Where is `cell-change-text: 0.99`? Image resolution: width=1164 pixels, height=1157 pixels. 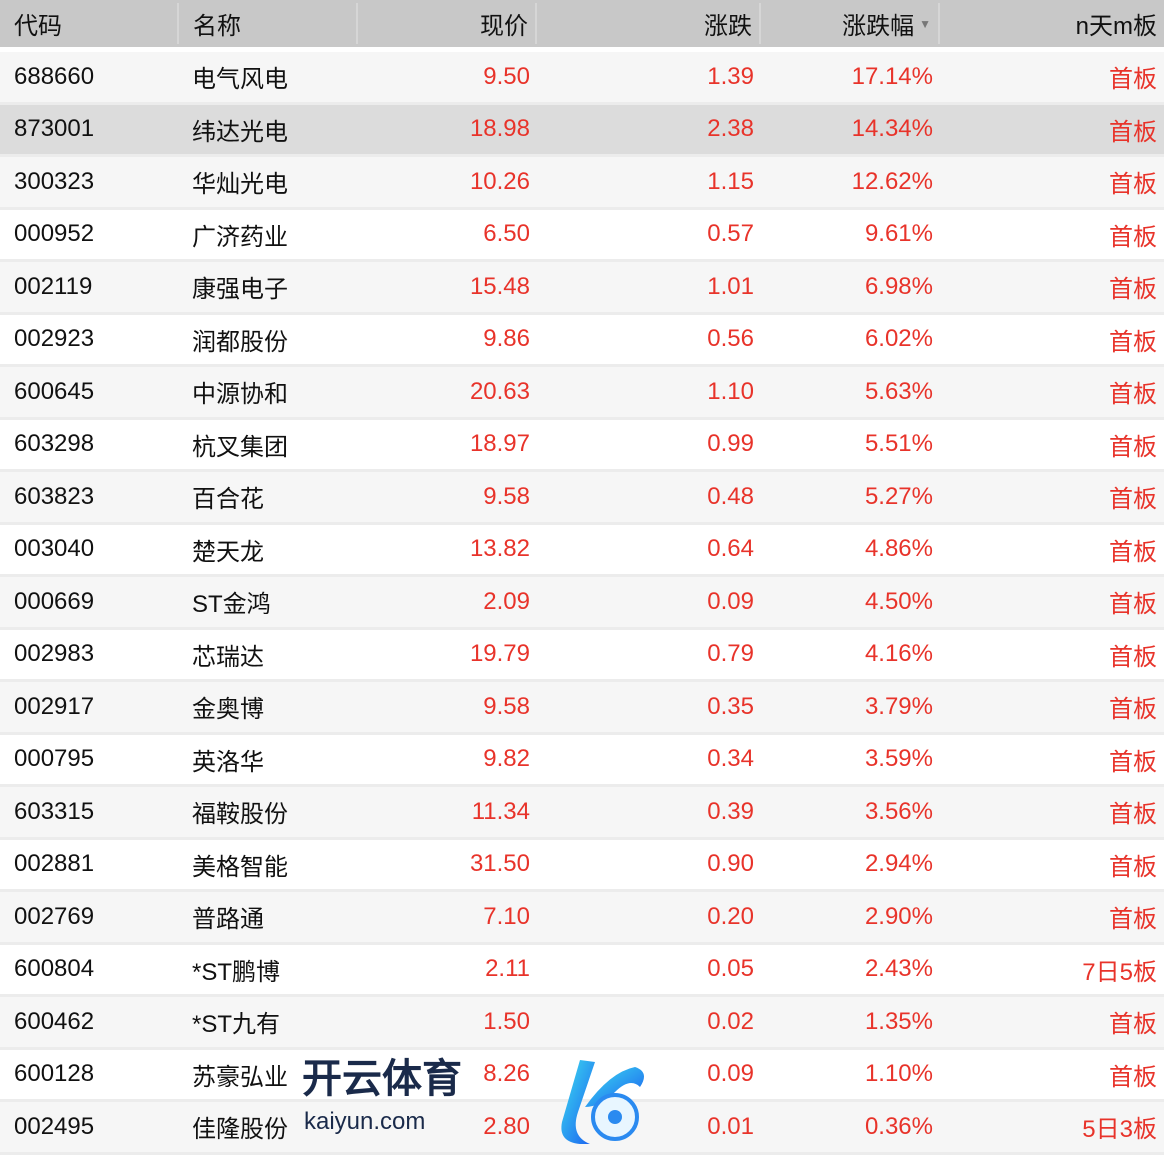
cell-change-text: 0.99 is located at coordinates (730, 444).